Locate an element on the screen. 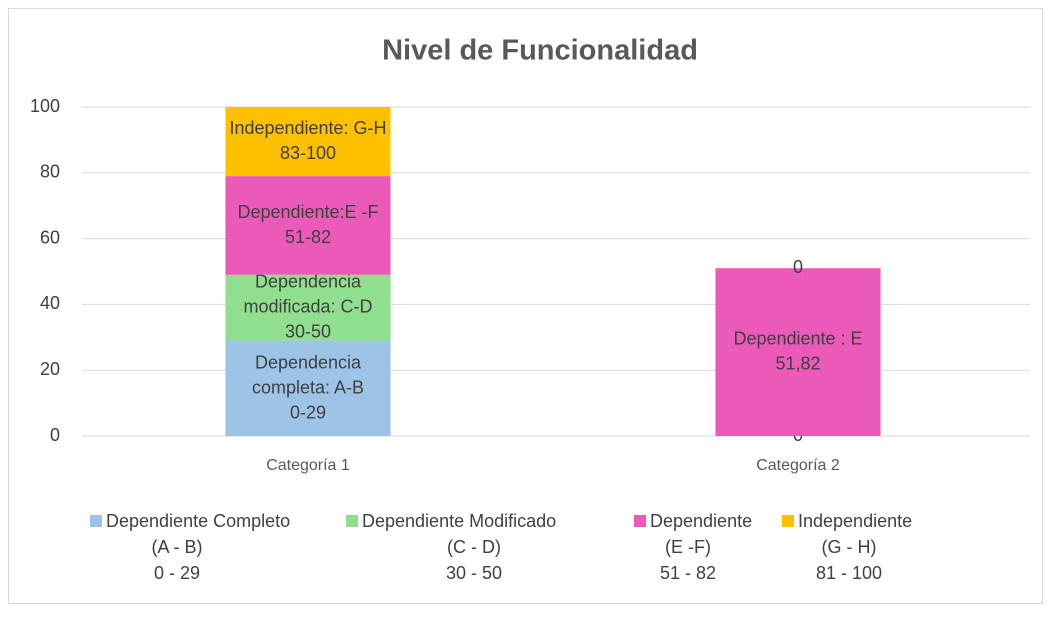 Image resolution: width=1051 pixels, height=617 pixels. y-tick-label: 40 is located at coordinates (50, 303).